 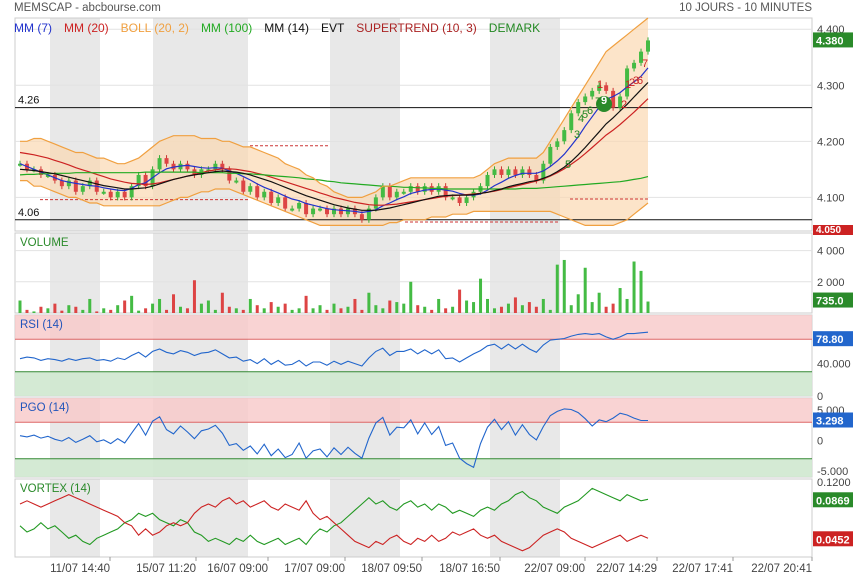 I want to click on demark-nine-marker, so click(x=604, y=104).